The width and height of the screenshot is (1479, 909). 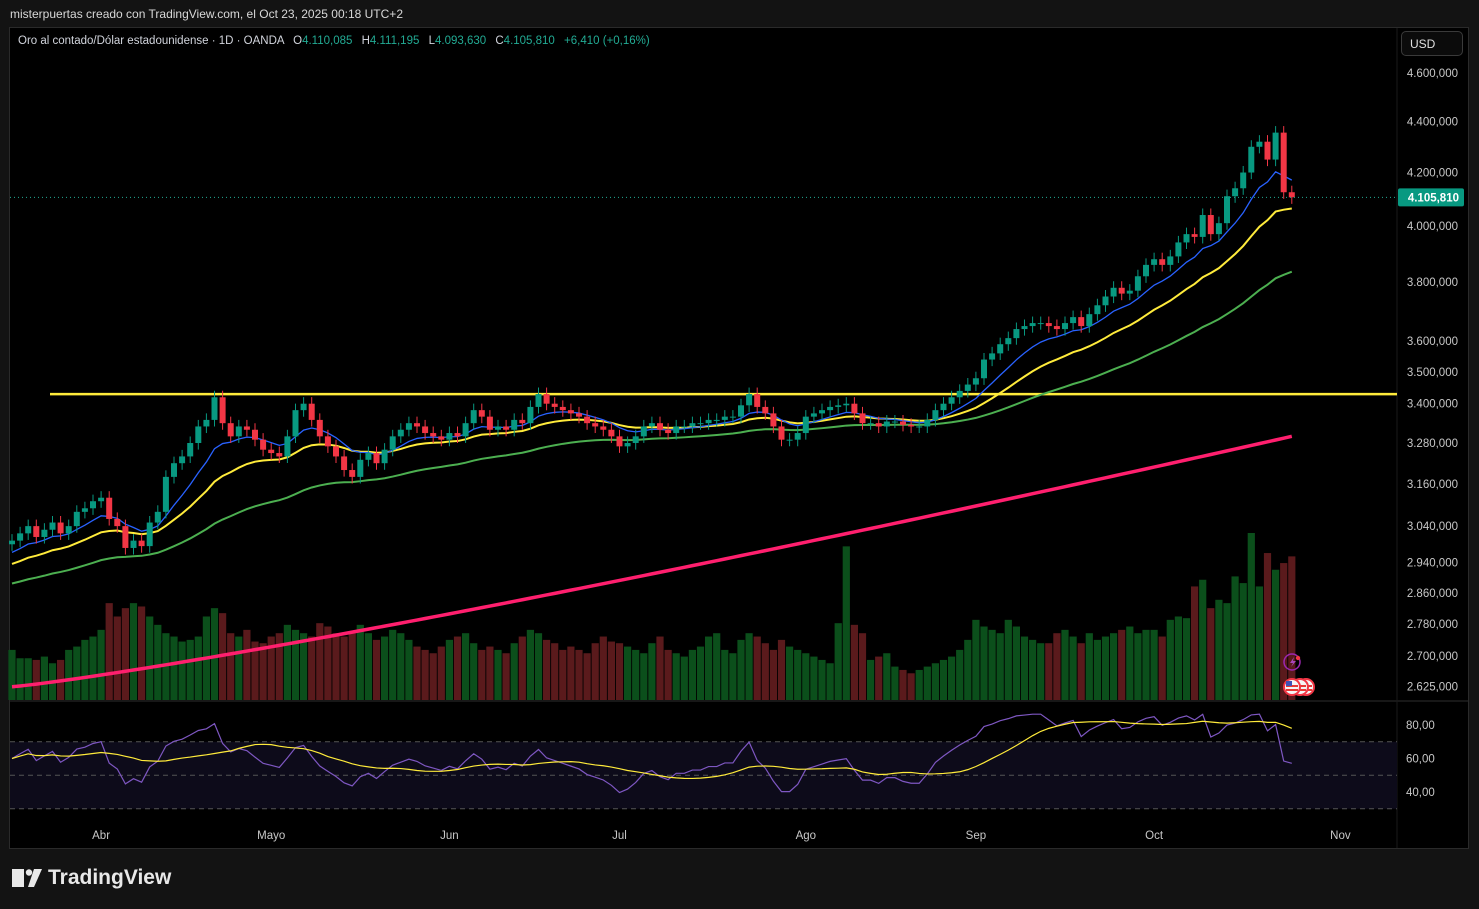 What do you see at coordinates (449, 836) in the screenshot?
I see `time-axis-label: Jun` at bounding box center [449, 836].